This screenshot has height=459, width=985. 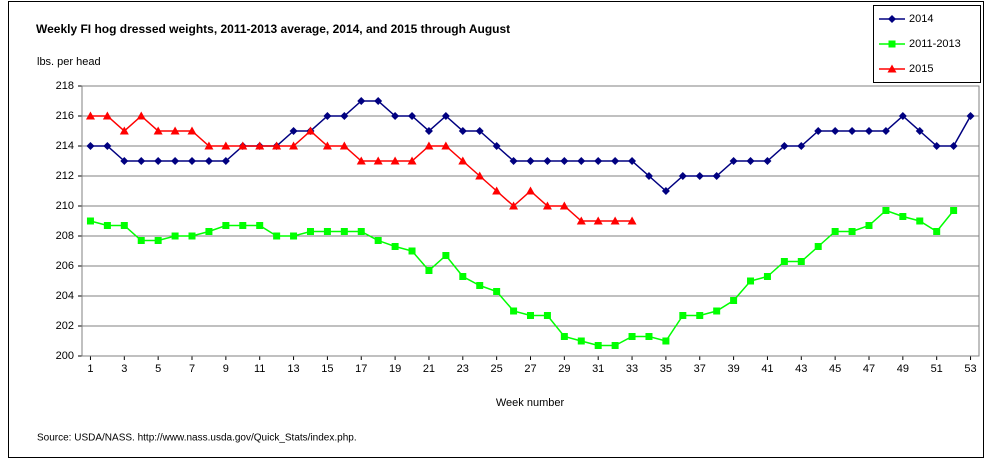 I want to click on x-tick-label: 7, so click(x=192, y=369).